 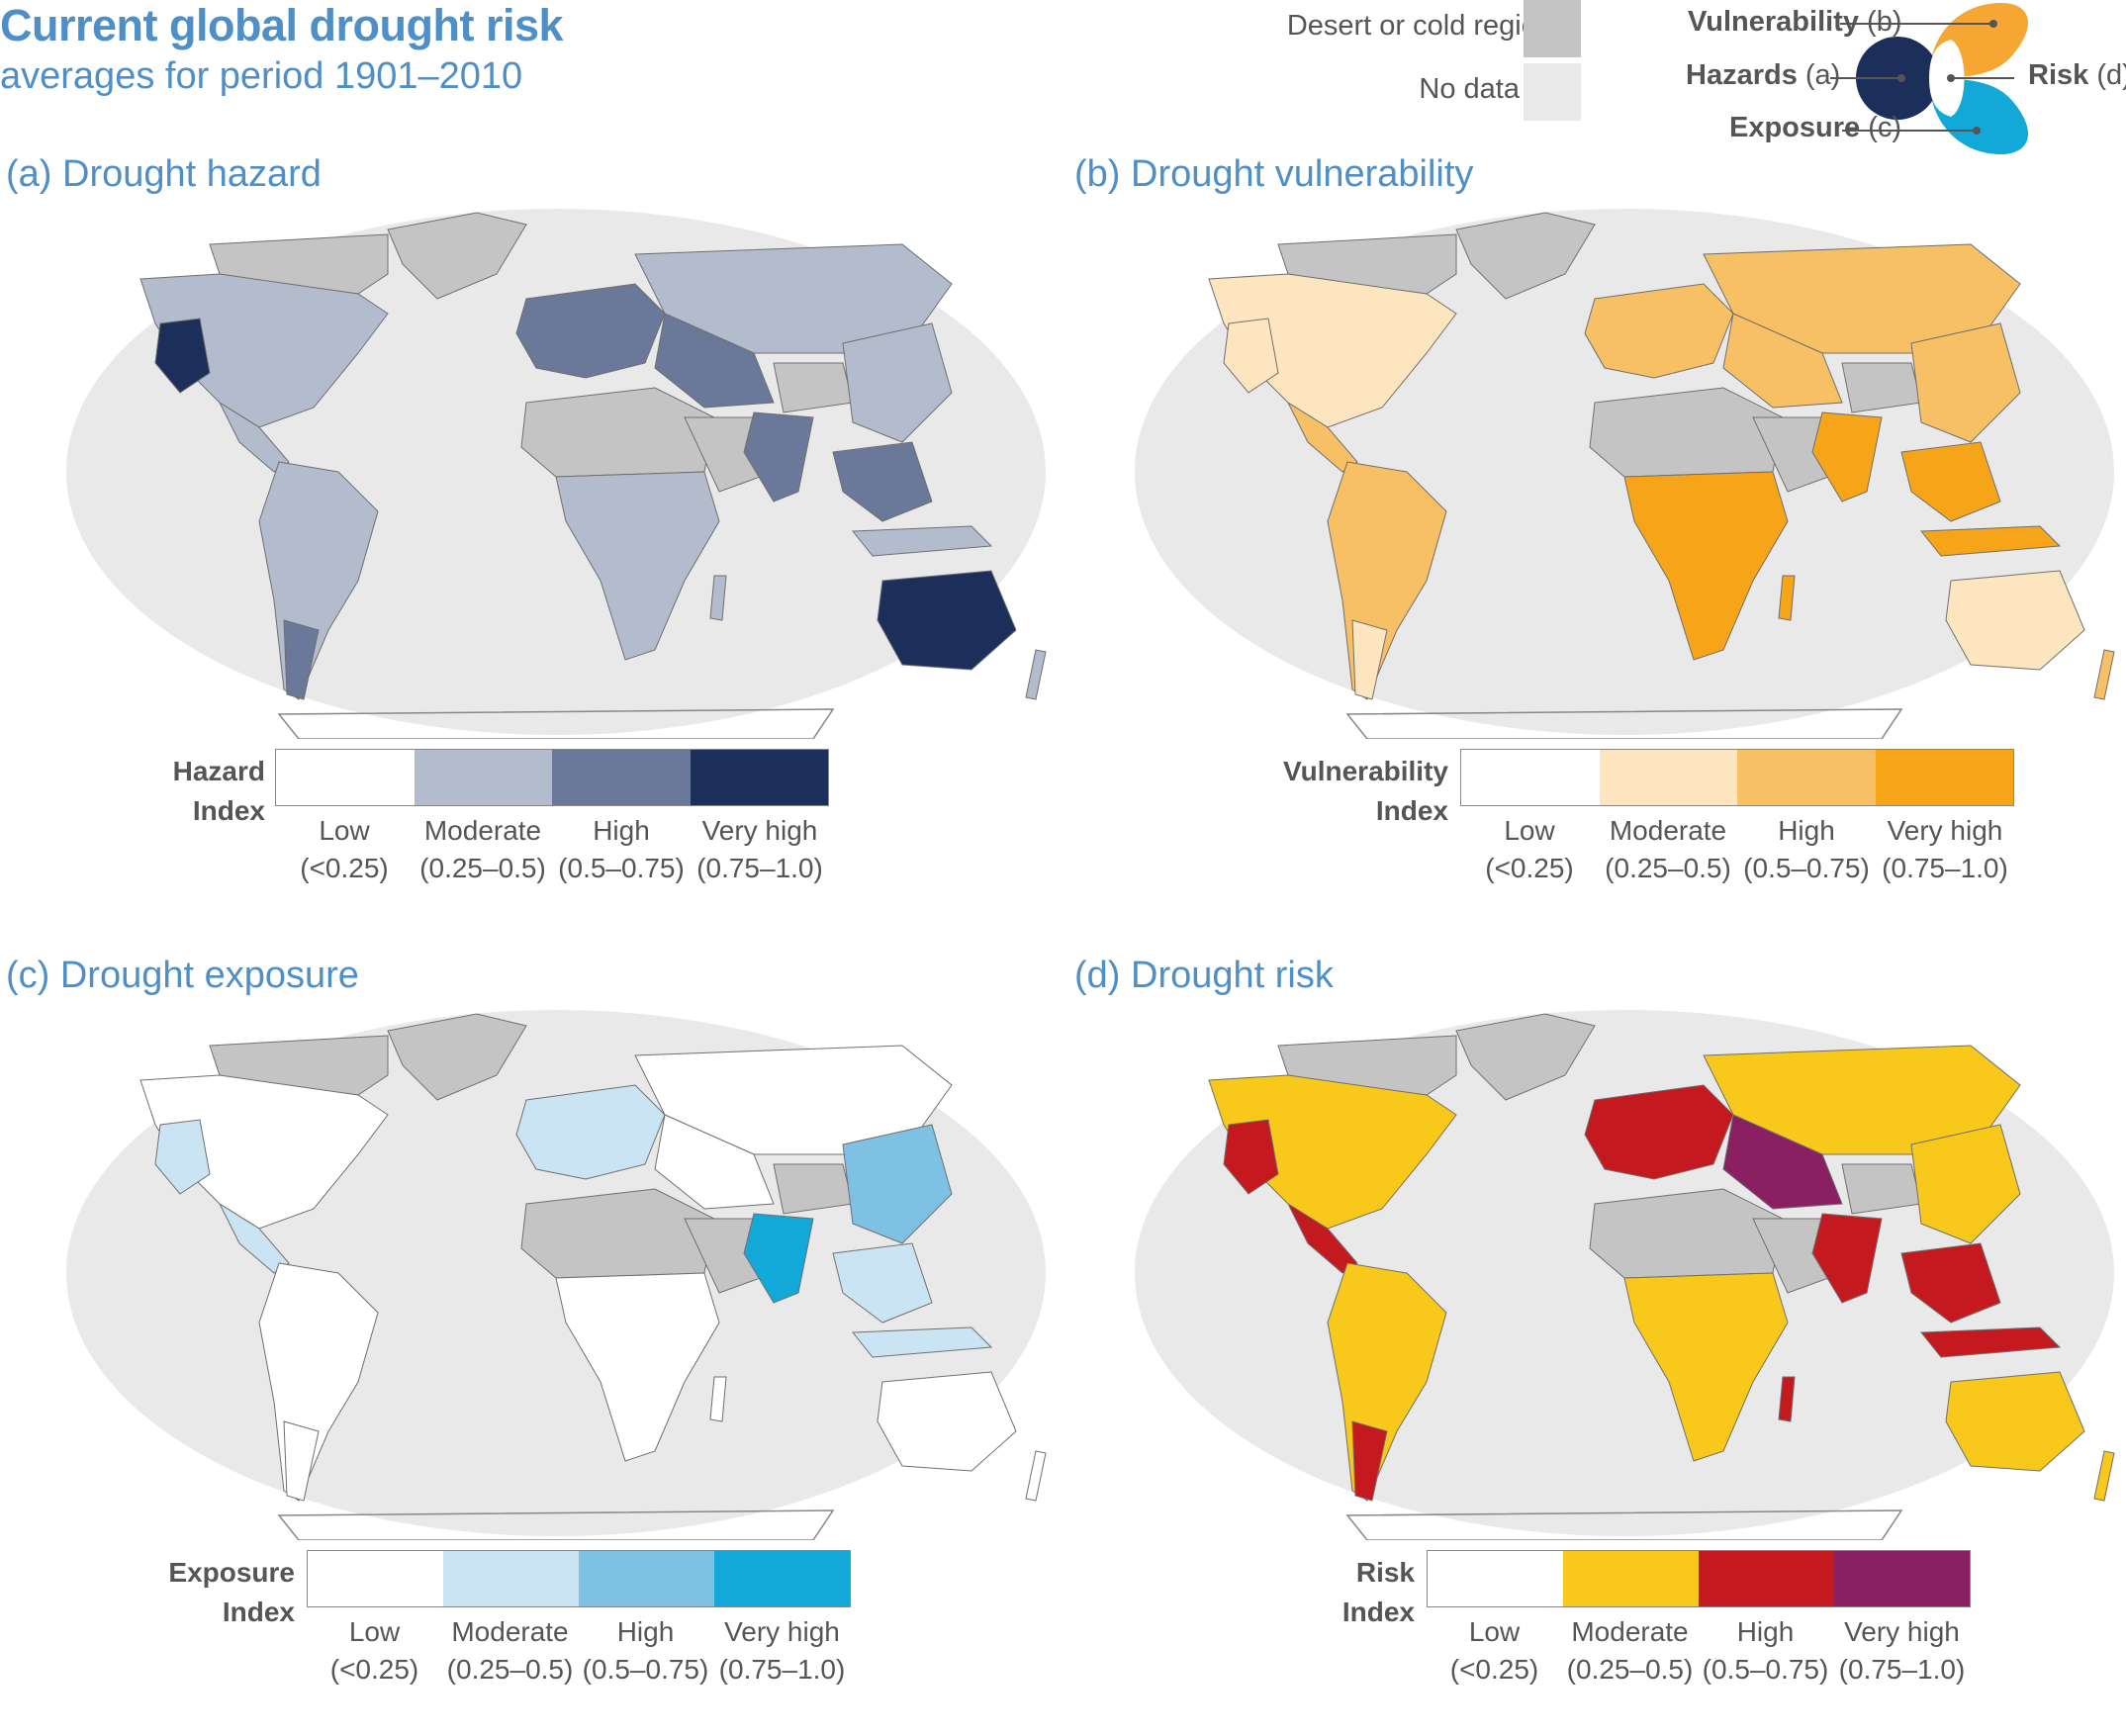 What do you see at coordinates (1815, 127) in the screenshot?
I see `venn-exposure-label: Exposure (c)` at bounding box center [1815, 127].